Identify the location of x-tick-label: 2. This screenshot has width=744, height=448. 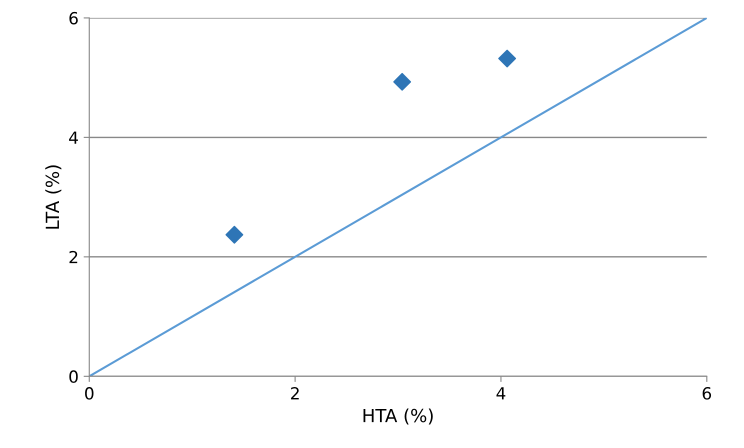
(295, 393).